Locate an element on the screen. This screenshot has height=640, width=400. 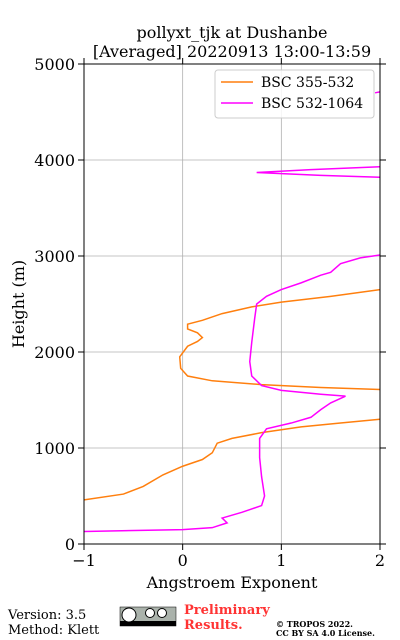
y-tick-label: 5000 is located at coordinates (54, 64).